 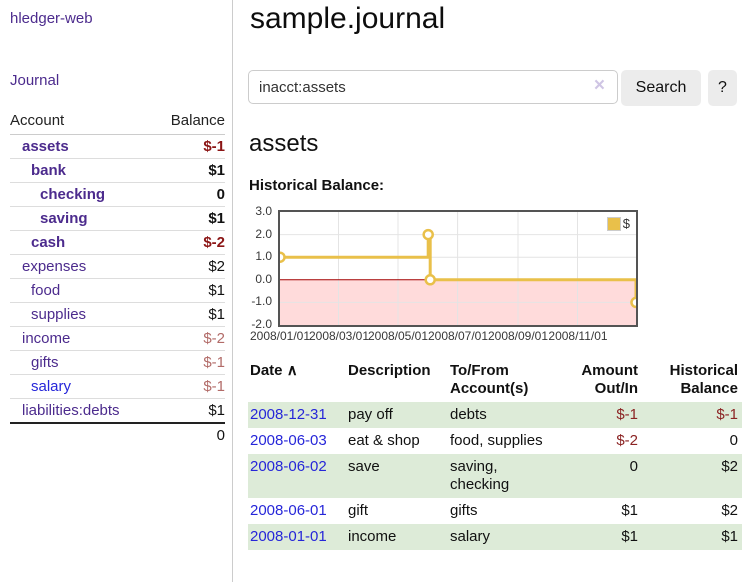 I want to click on account-link-checking: checking, so click(x=73, y=194).